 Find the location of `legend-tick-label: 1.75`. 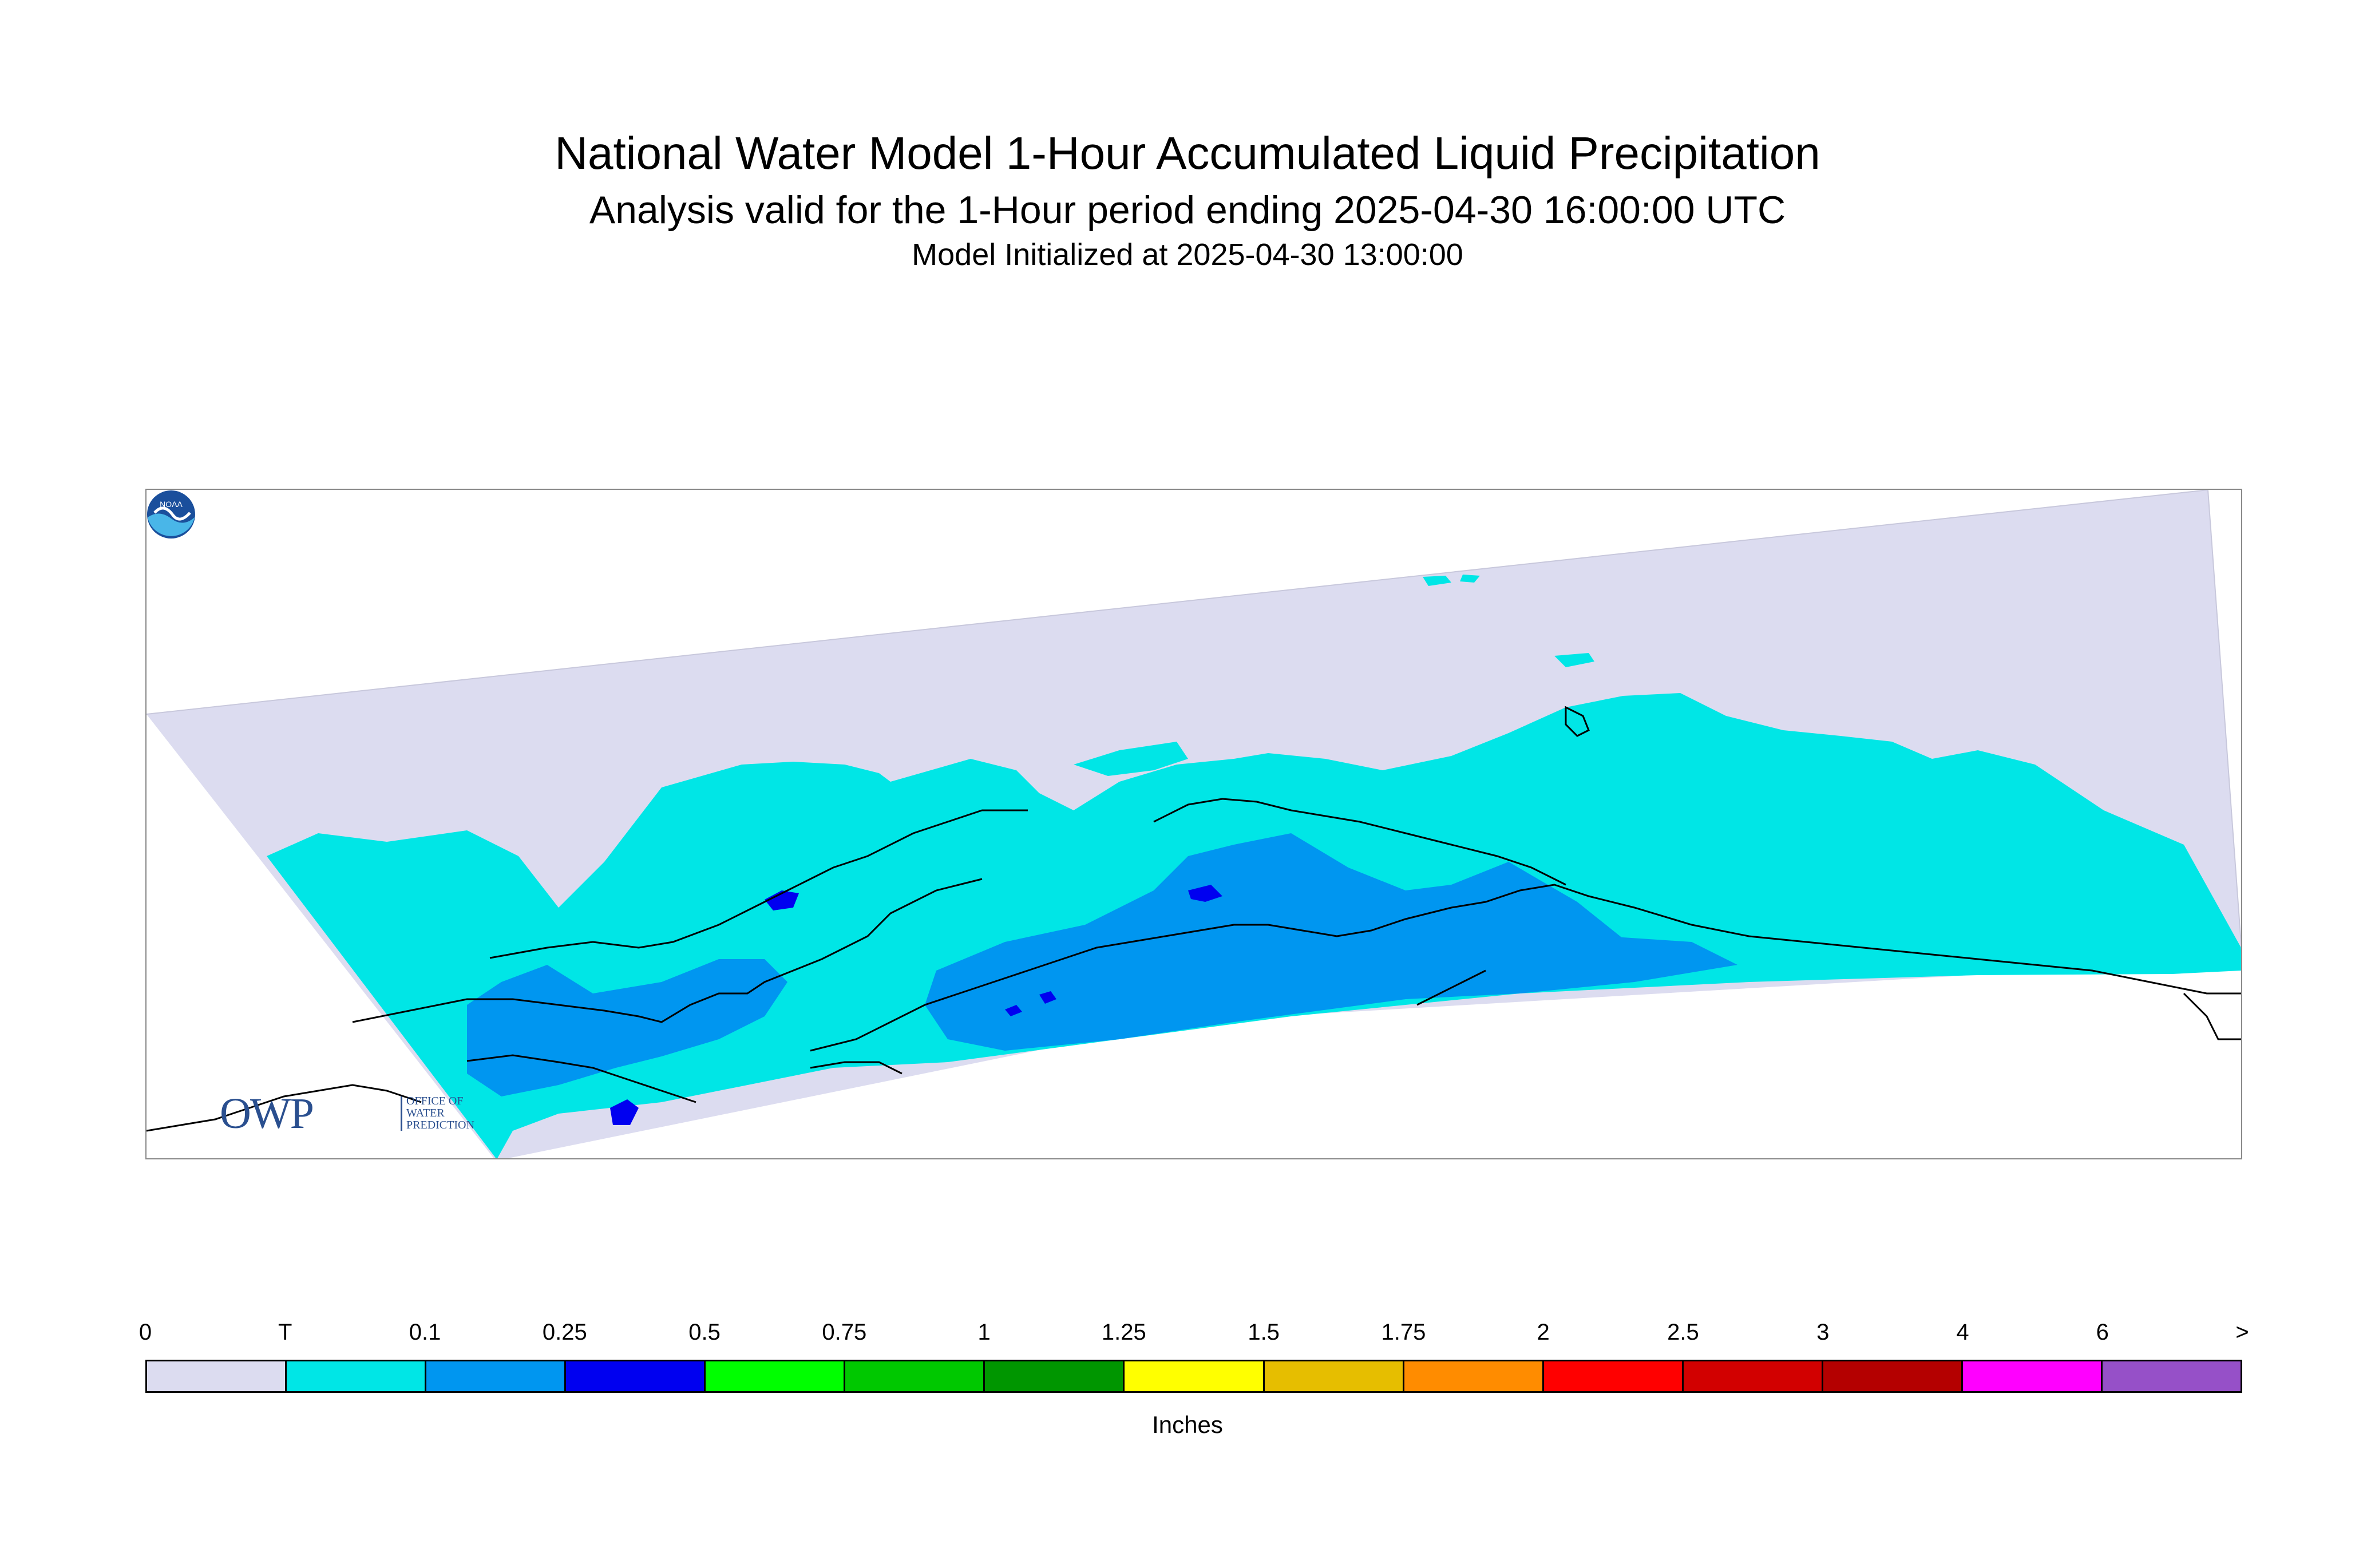

legend-tick-label: 1.75 is located at coordinates (1403, 1332).